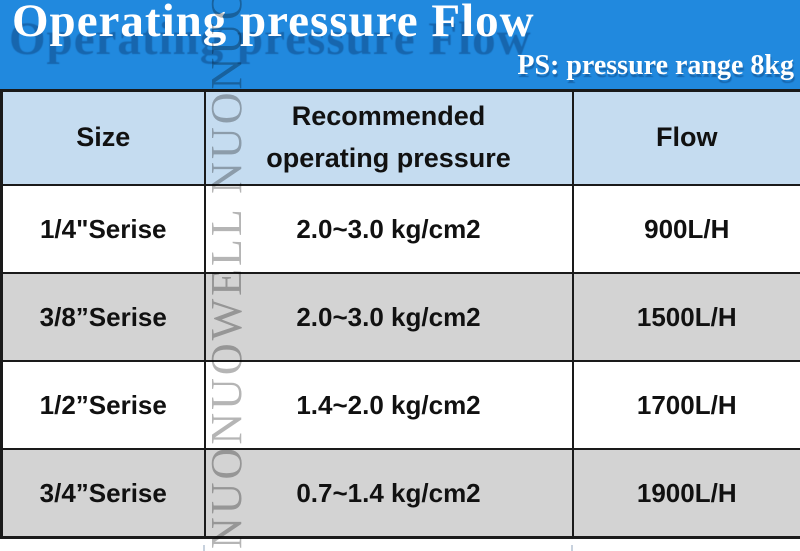  I want to click on col-header-pressure-label: Recommended operating pressure, so click(388, 137).